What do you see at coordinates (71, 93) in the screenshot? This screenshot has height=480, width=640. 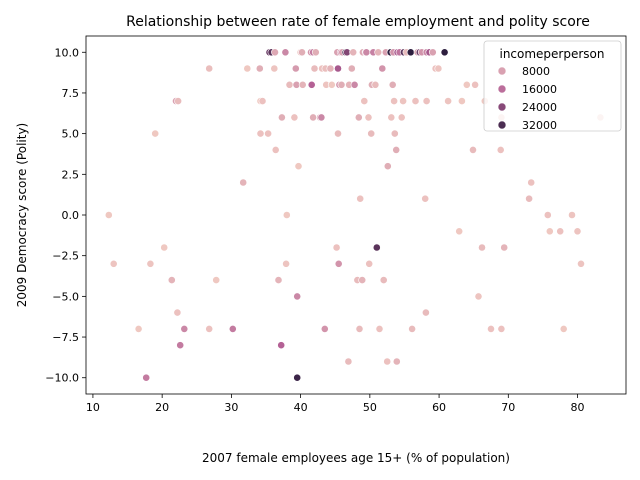 I see `y-tick-label: 7.5` at bounding box center [71, 93].